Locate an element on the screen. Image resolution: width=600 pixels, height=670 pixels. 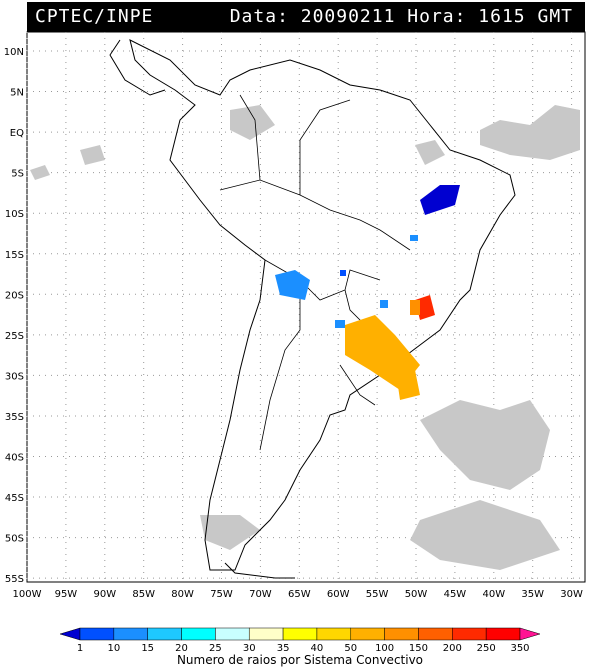
legend-tick-label: 40 is located at coordinates (317, 648).